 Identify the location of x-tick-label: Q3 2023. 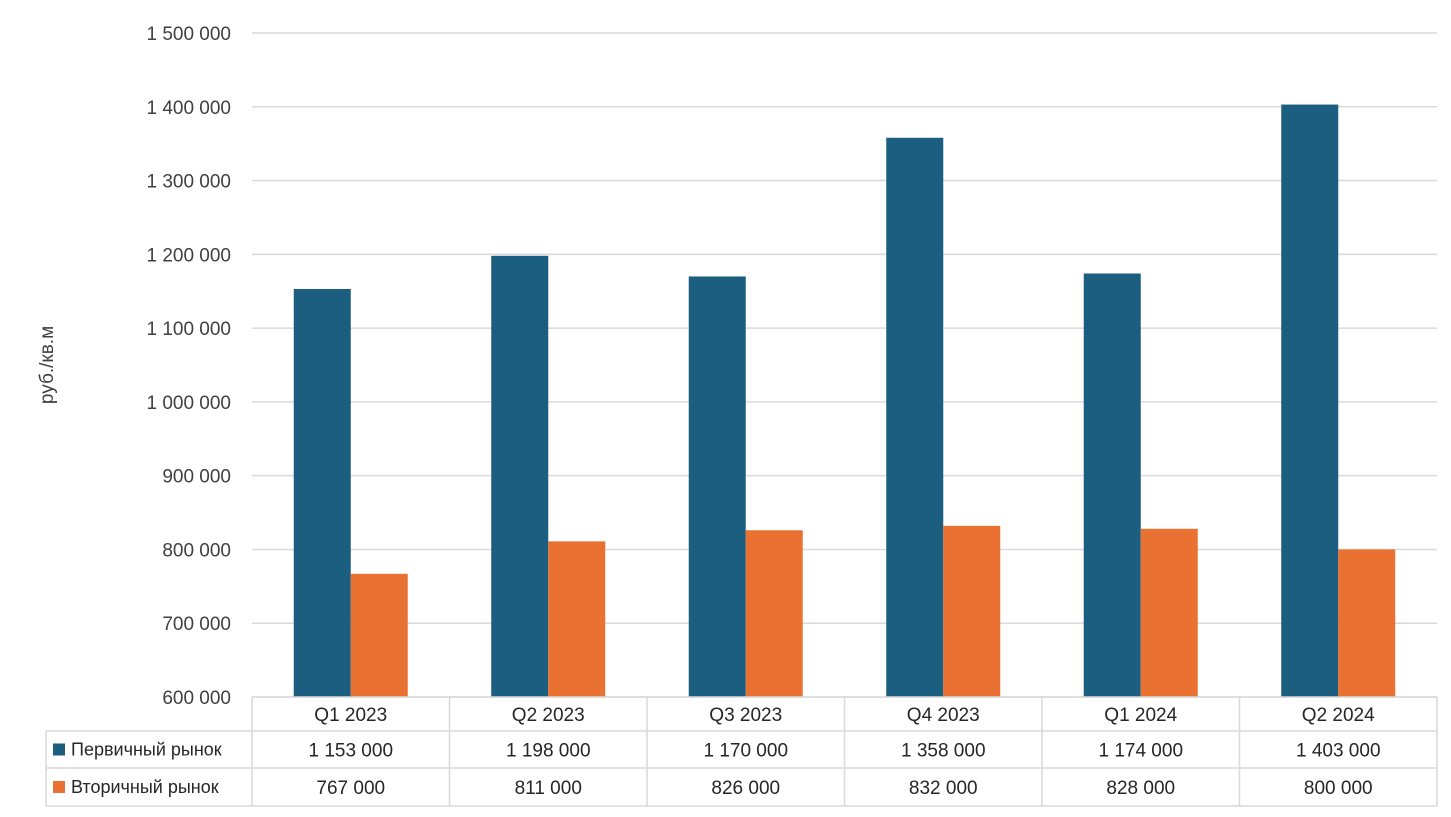
(745, 715).